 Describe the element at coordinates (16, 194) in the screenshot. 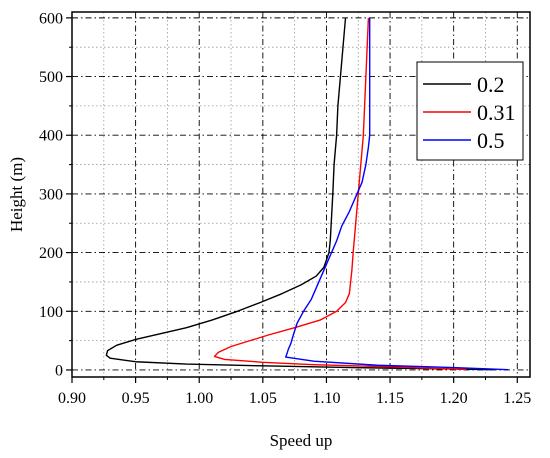

I see `y-axis-title: Height (m)` at that location.